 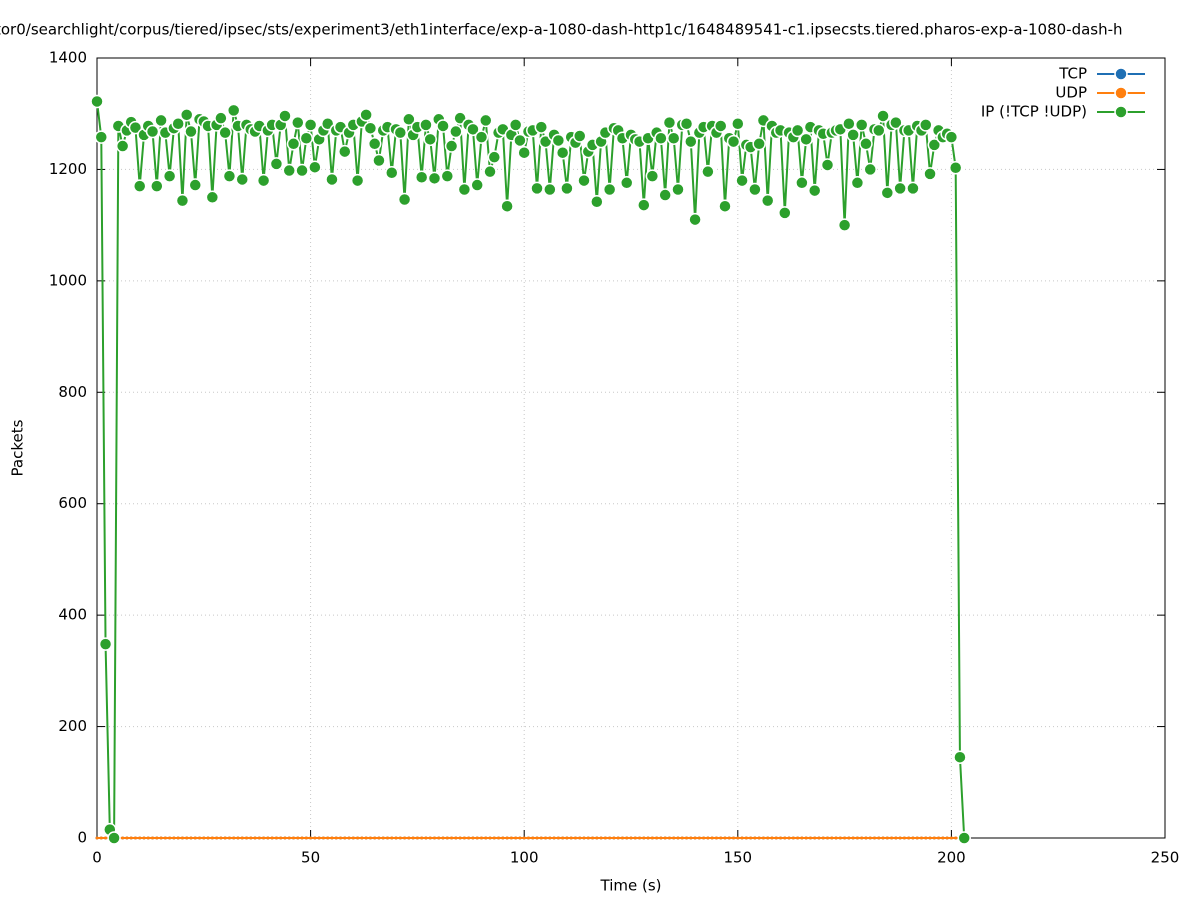 What do you see at coordinates (1072, 74) in the screenshot?
I see `legend-label: TCP` at bounding box center [1072, 74].